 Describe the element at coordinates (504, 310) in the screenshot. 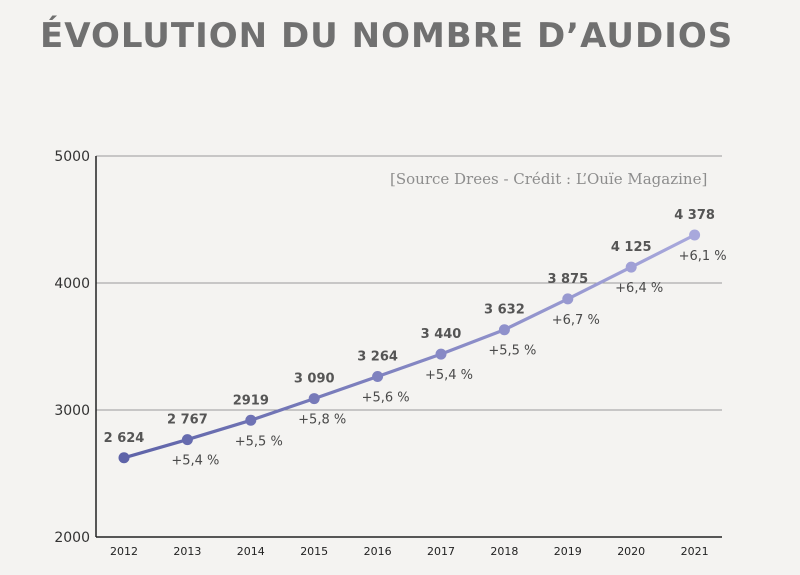

I see `value-label: 3 632` at that location.